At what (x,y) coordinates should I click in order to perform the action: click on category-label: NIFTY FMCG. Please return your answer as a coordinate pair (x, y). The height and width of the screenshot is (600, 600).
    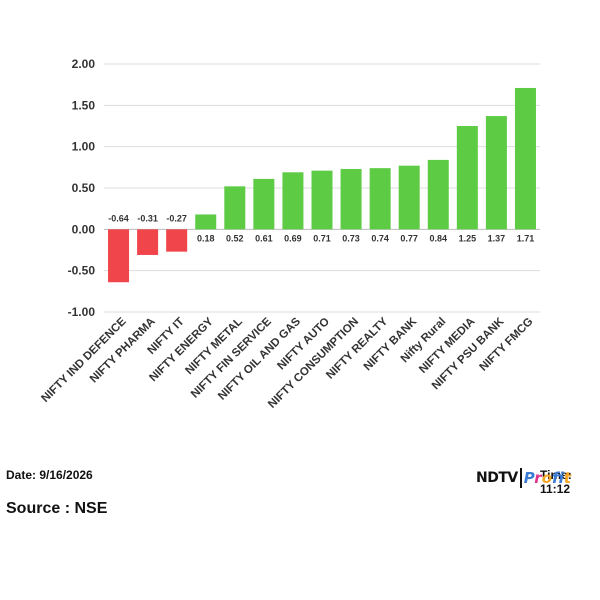
    Looking at the image, I should click on (507, 345).